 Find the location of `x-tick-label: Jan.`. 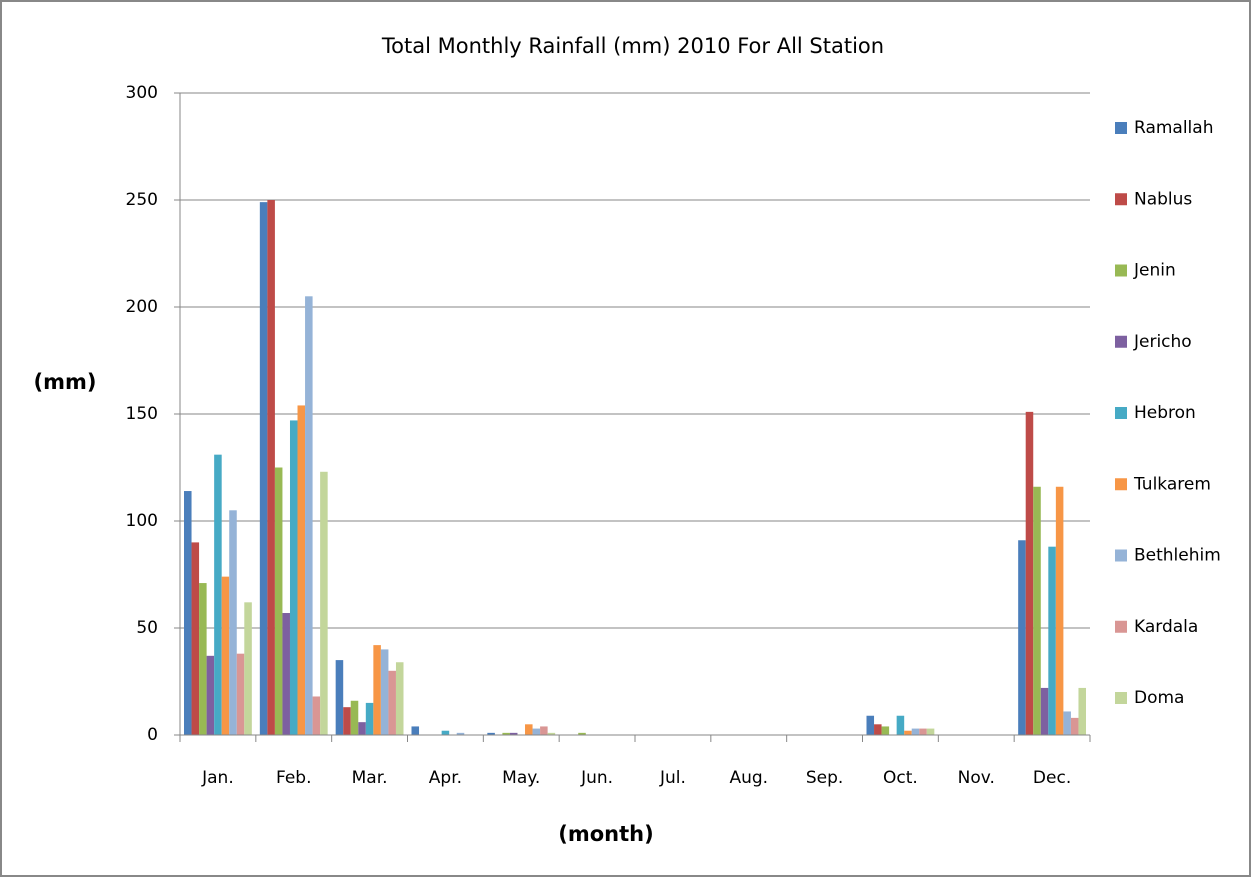

x-tick-label: Jan. is located at coordinates (217, 778).